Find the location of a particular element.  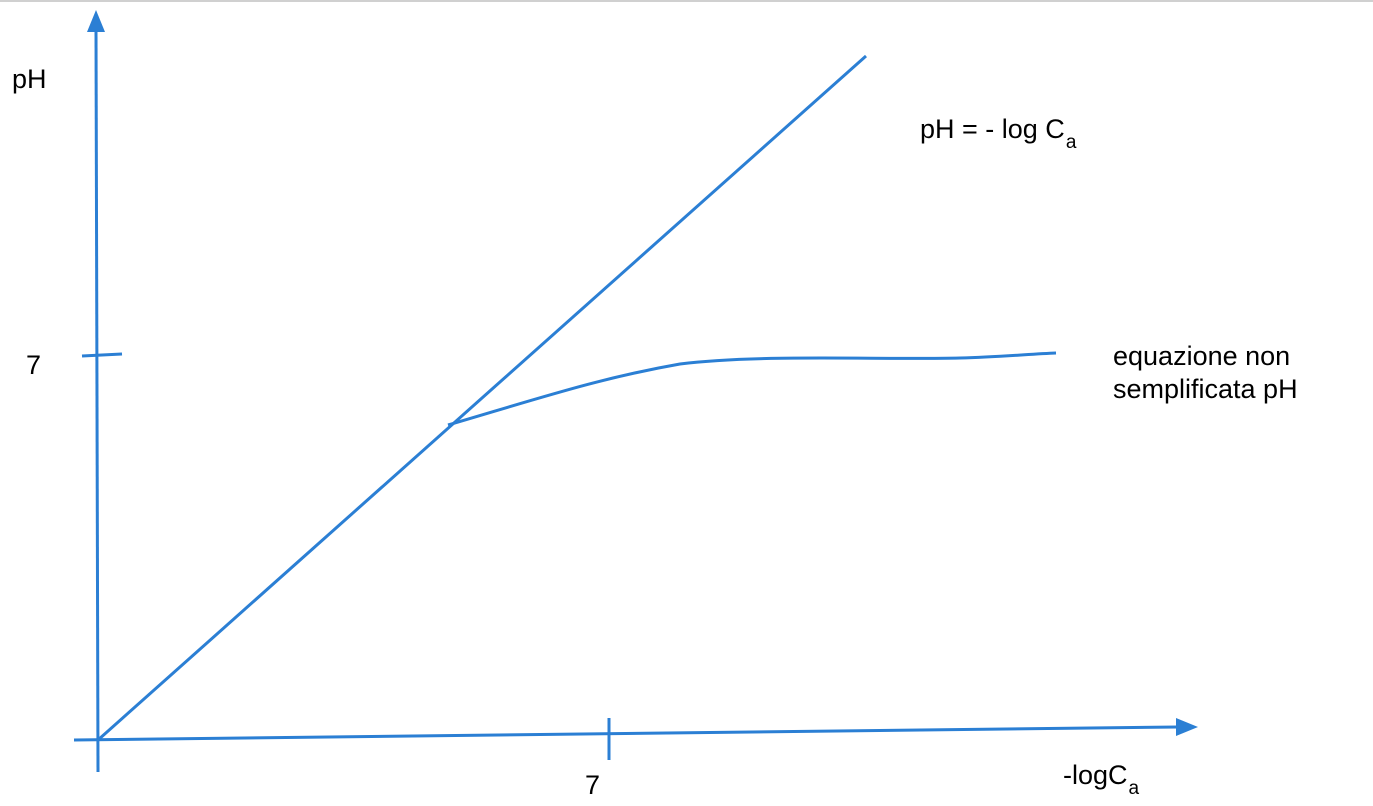

x-tick-label: 7 is located at coordinates (593, 785).